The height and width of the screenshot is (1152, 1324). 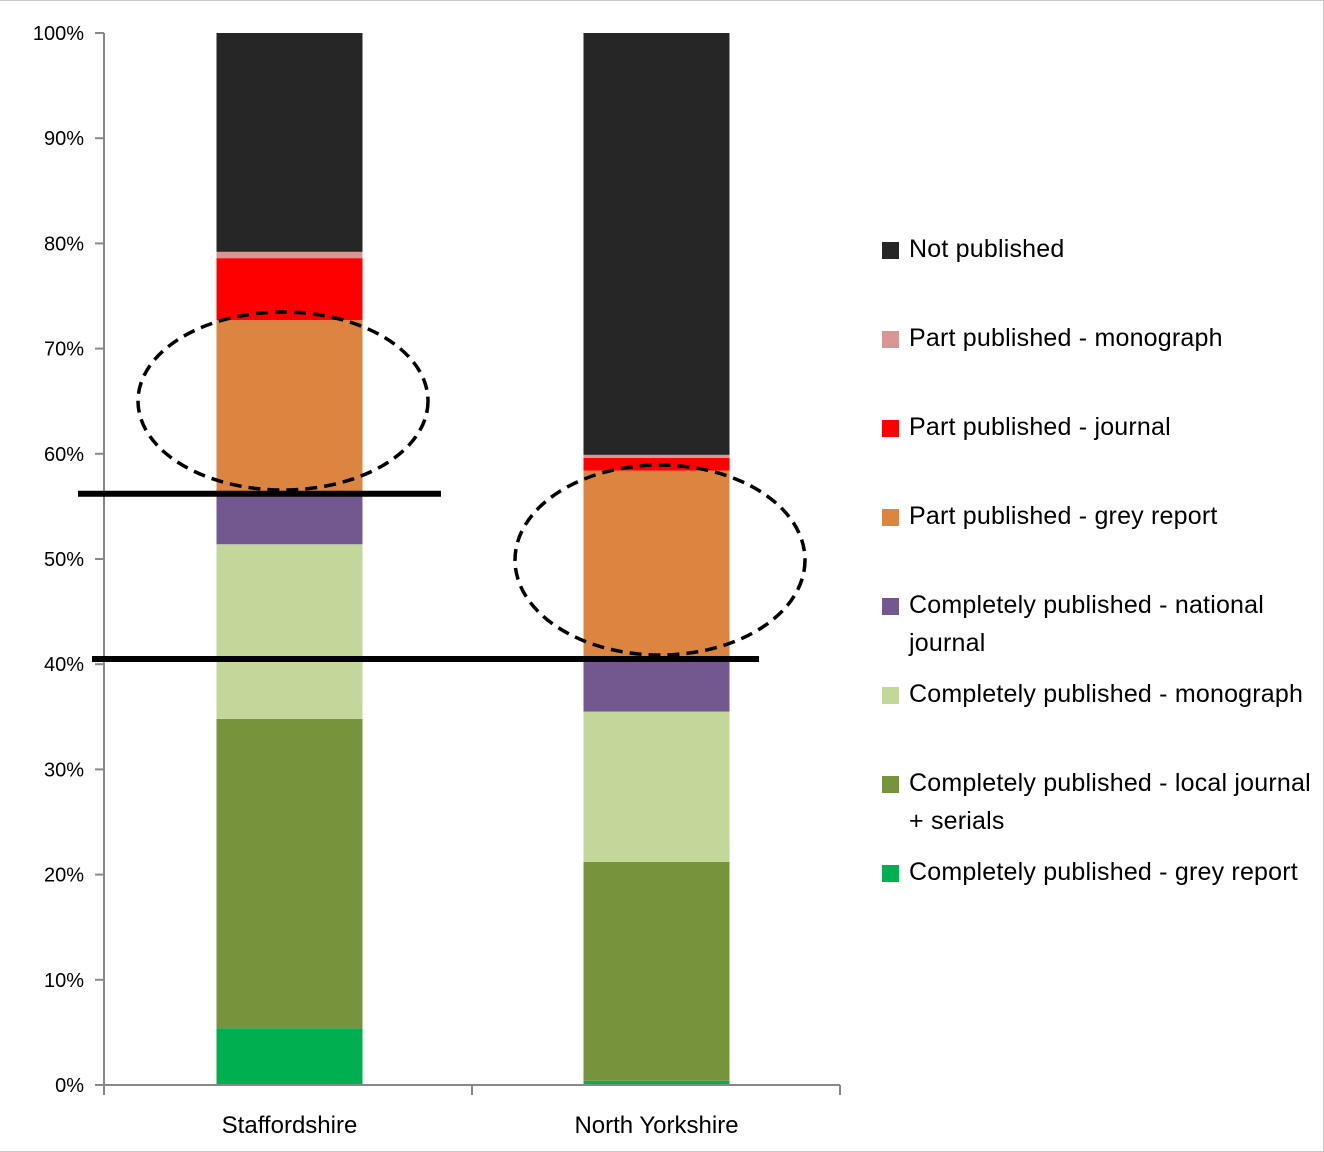 I want to click on legend-item-completely-published-national-journal: Completely published - national journal, so click(x=1102, y=630).